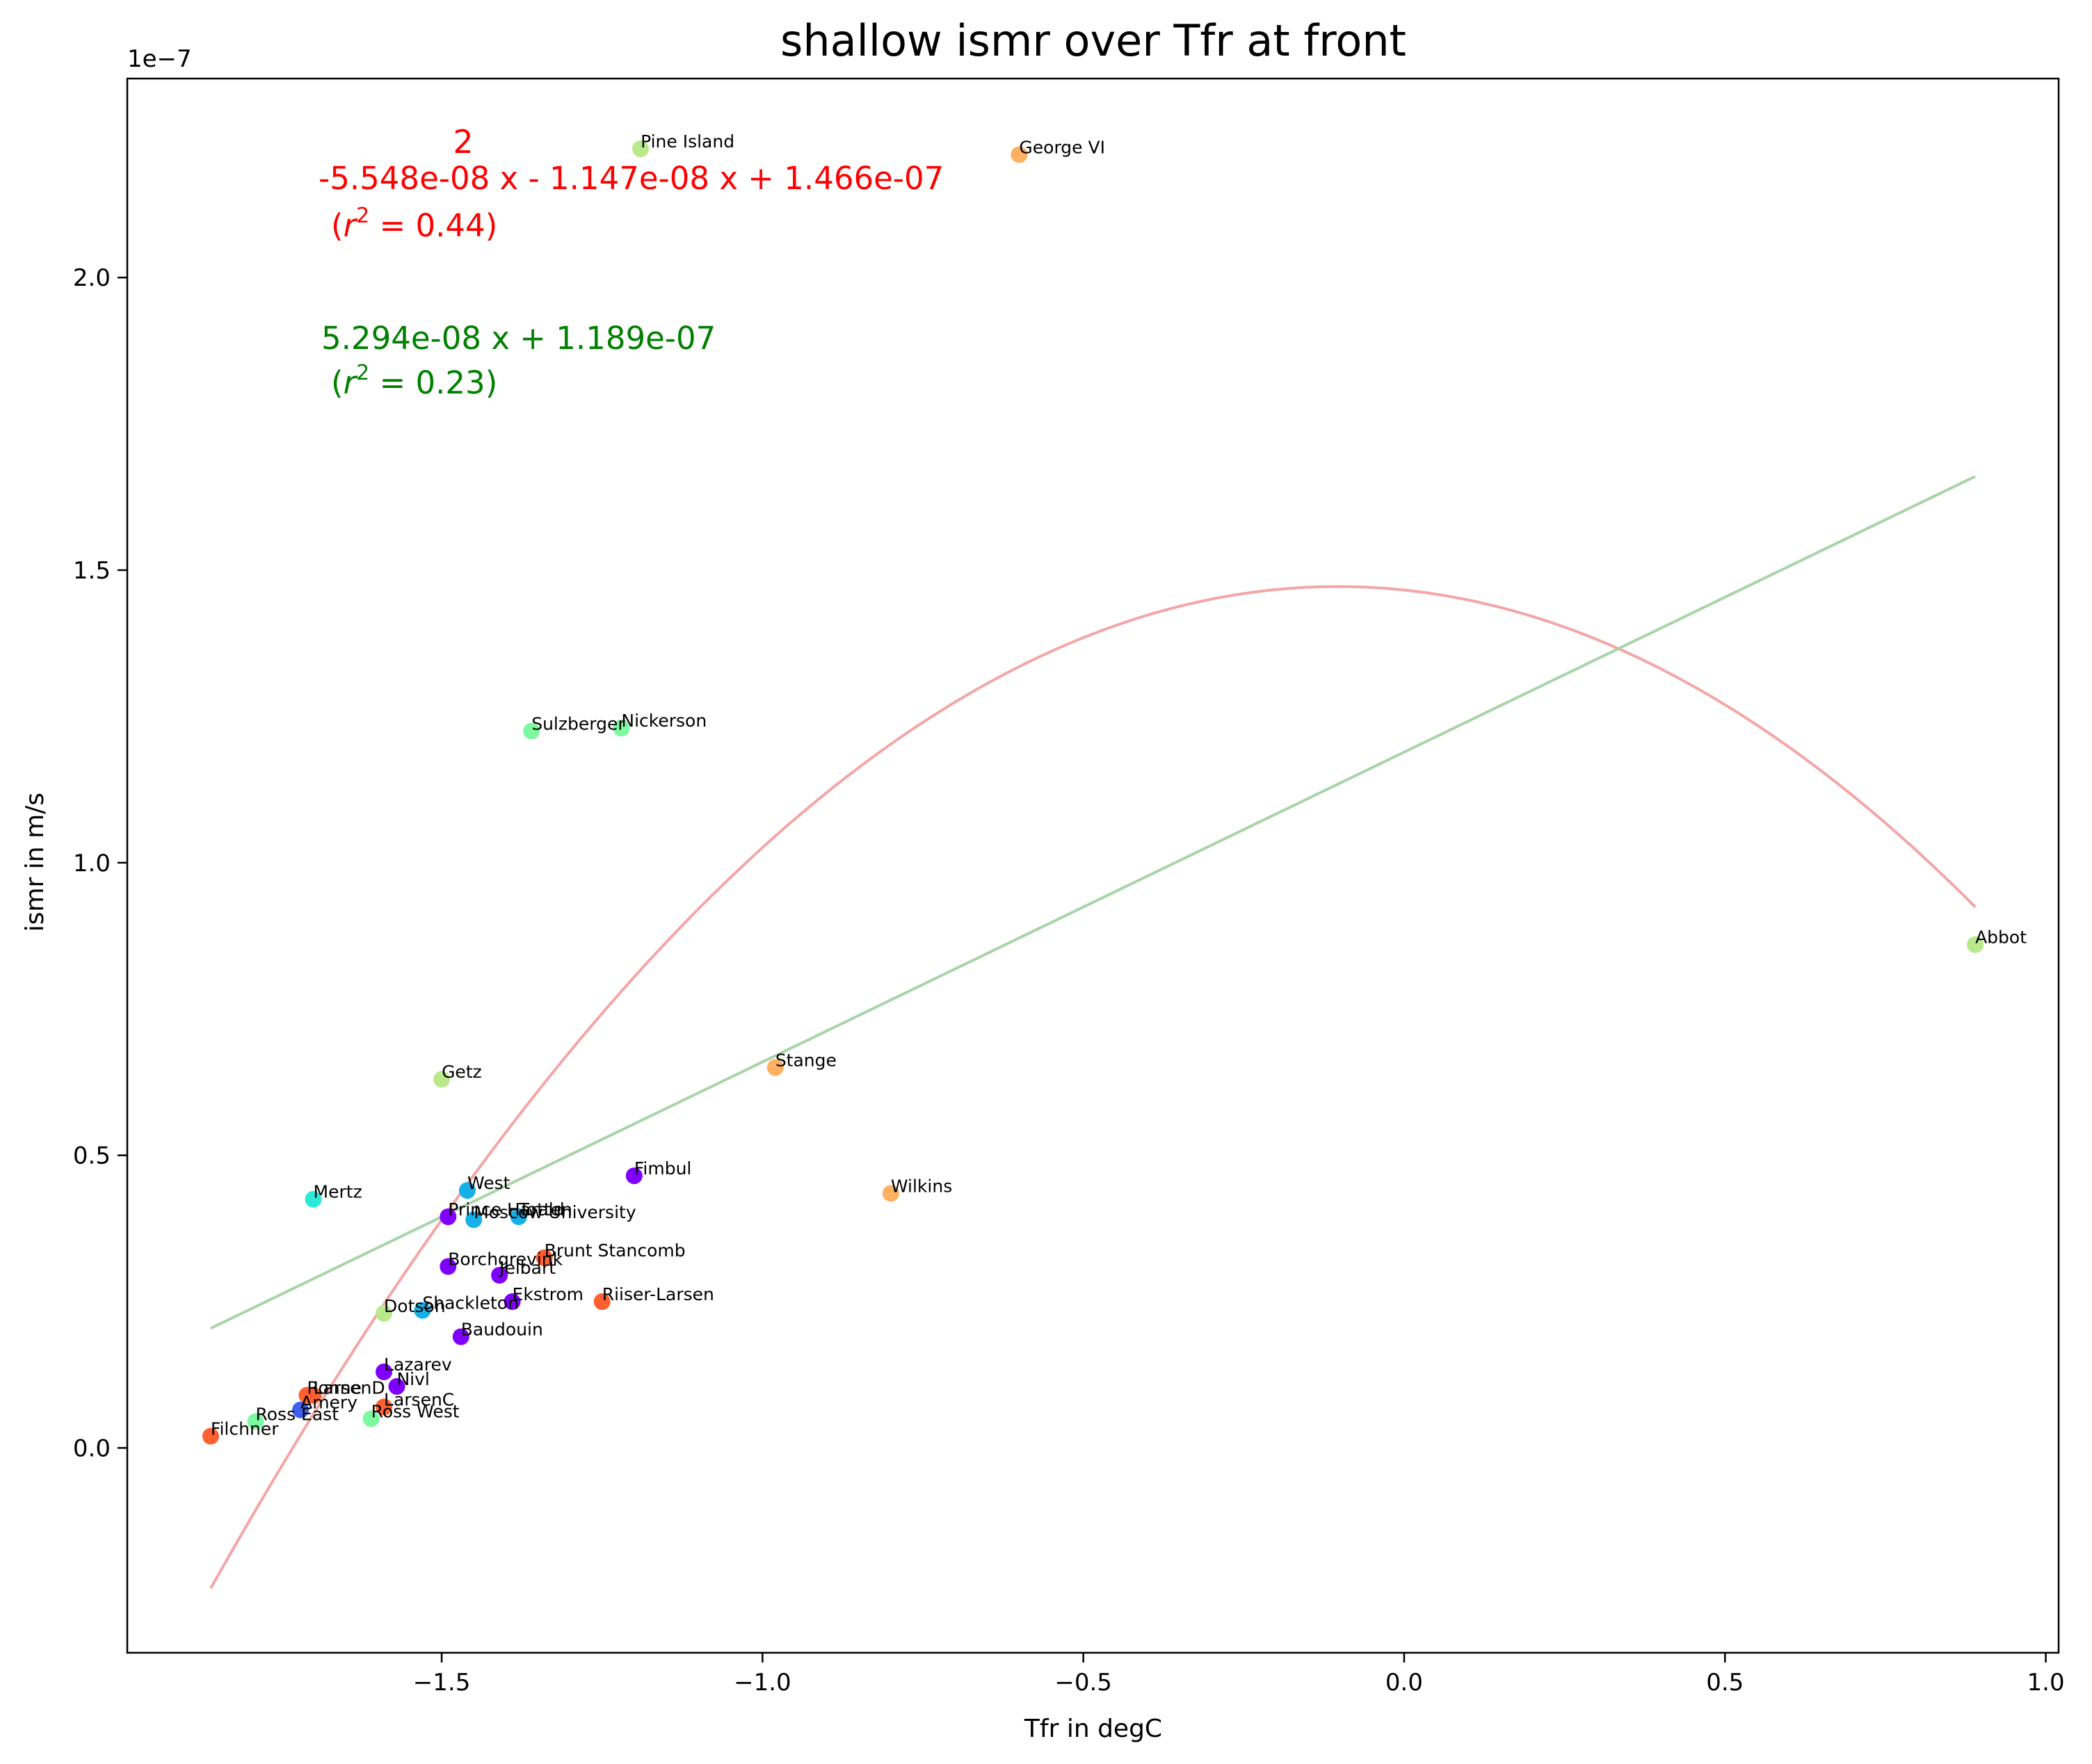 The width and height of the screenshot is (2092, 1764). What do you see at coordinates (763, 1683) in the screenshot?
I see `x-tick-label: −1.0` at bounding box center [763, 1683].